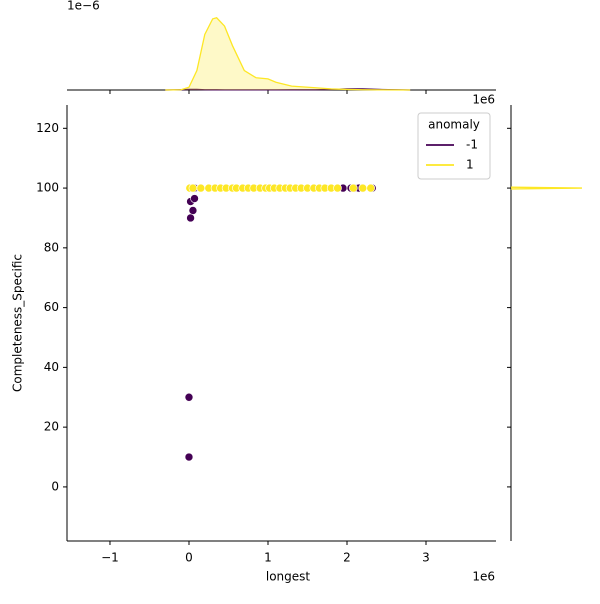 The width and height of the screenshot is (600, 604). I want to click on top-y-offset-label: 1e−6, so click(83, 6).